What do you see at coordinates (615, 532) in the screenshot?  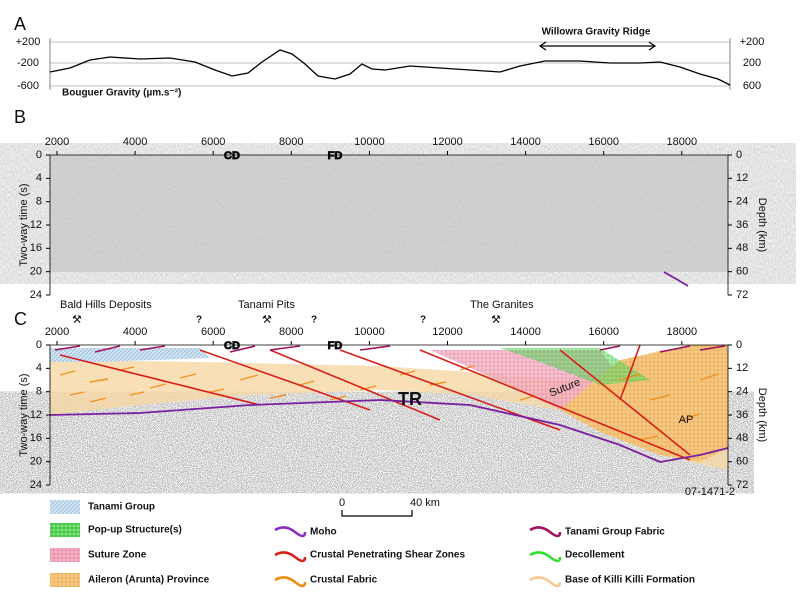 I see `legend-label: Tanami Group Fabric` at bounding box center [615, 532].